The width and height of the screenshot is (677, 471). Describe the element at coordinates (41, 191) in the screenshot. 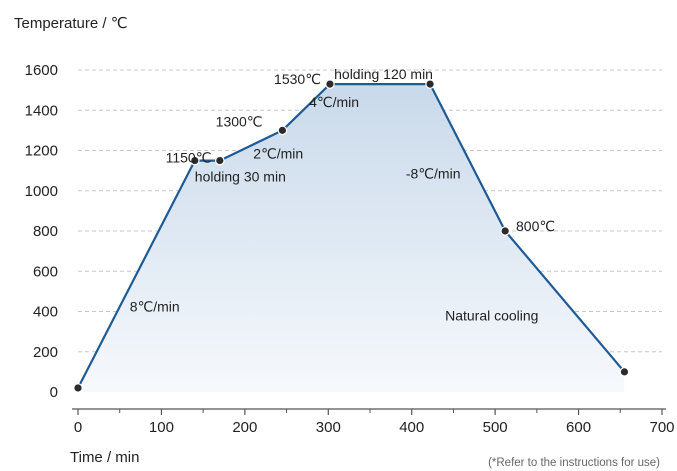

I see `y-tick-label: 1000` at that location.